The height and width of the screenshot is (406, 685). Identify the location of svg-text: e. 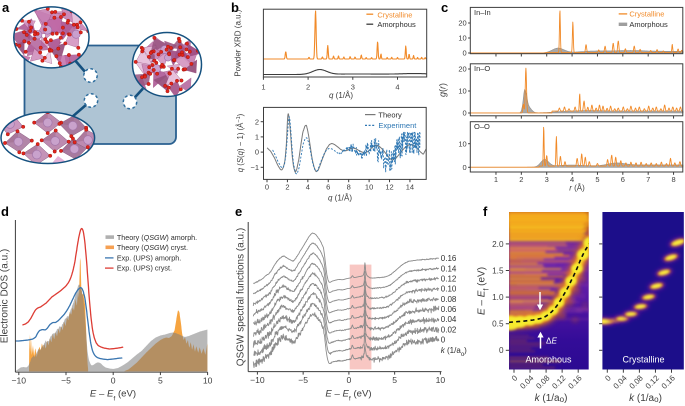
(238, 211).